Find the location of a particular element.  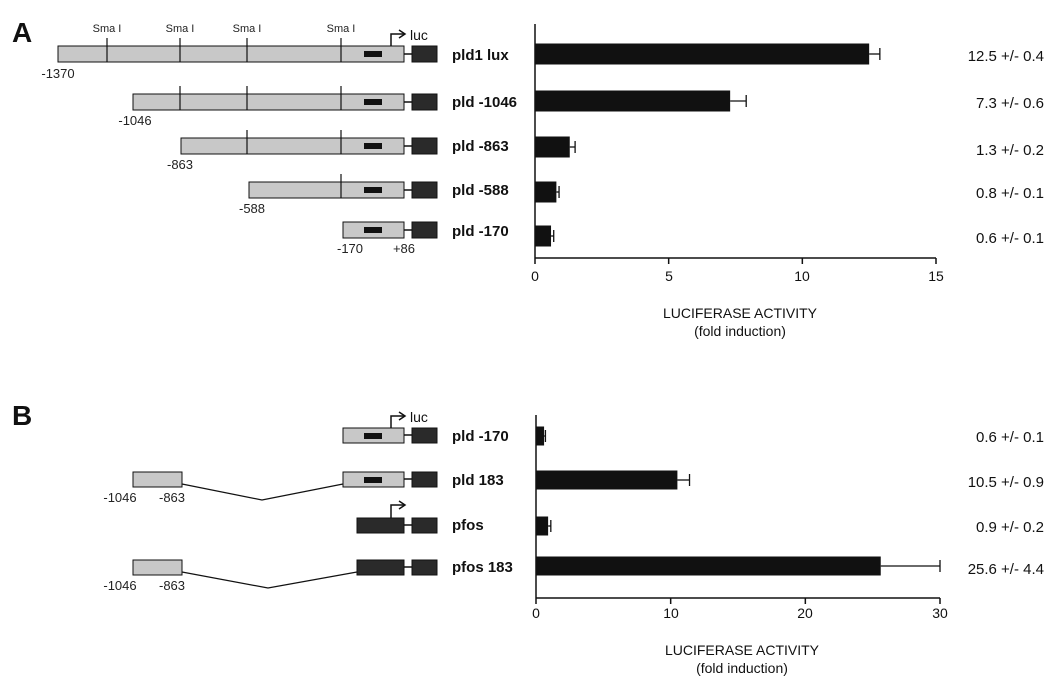

data-label: 1.3 +/- 0.2 is located at coordinates (1010, 150).